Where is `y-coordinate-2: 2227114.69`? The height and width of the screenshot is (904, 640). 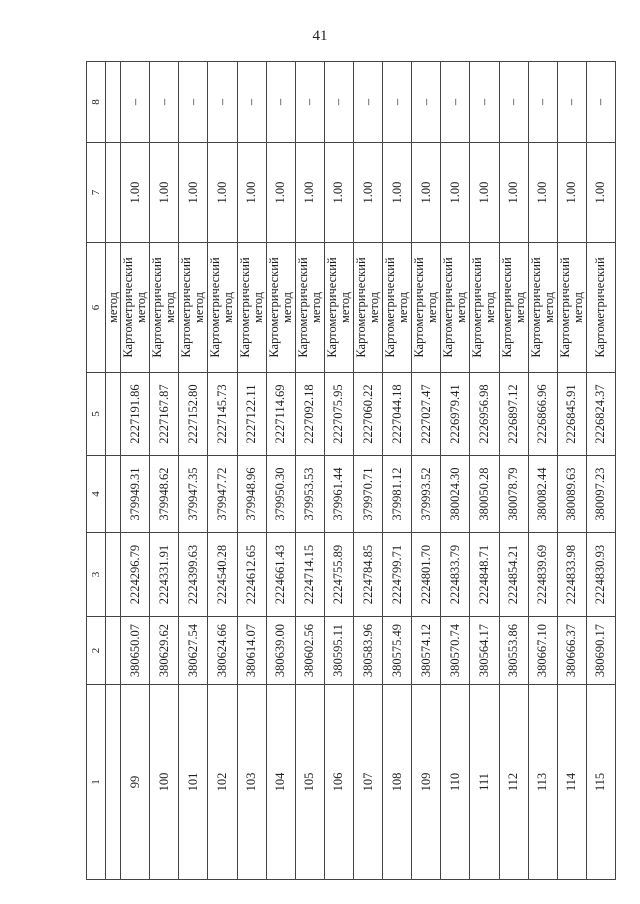 y-coordinate-2: 2227114.69 is located at coordinates (281, 414).